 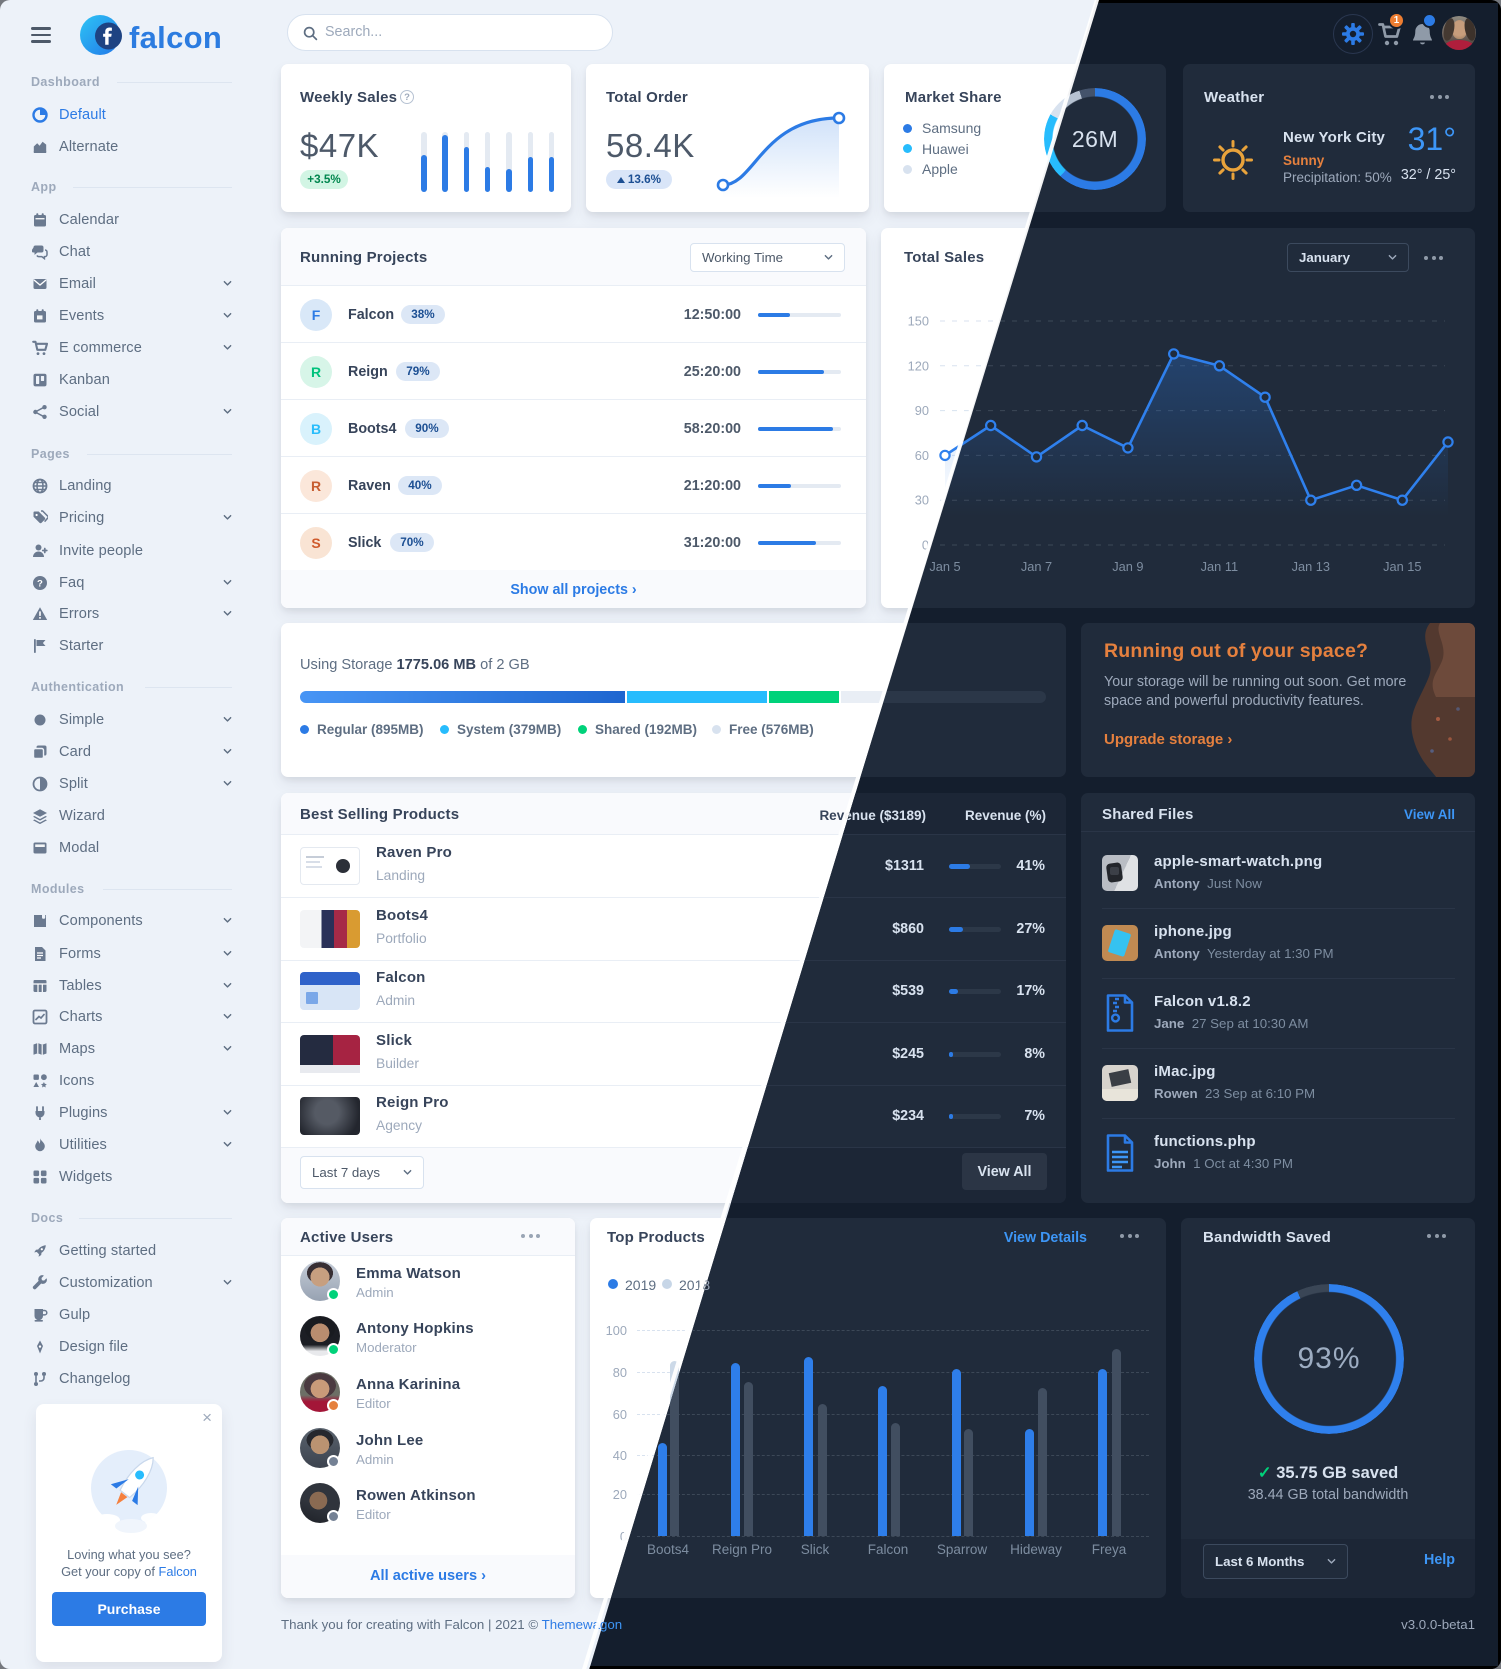 What do you see at coordinates (1219, 566) in the screenshot?
I see `svg-text: Jan 11` at bounding box center [1219, 566].